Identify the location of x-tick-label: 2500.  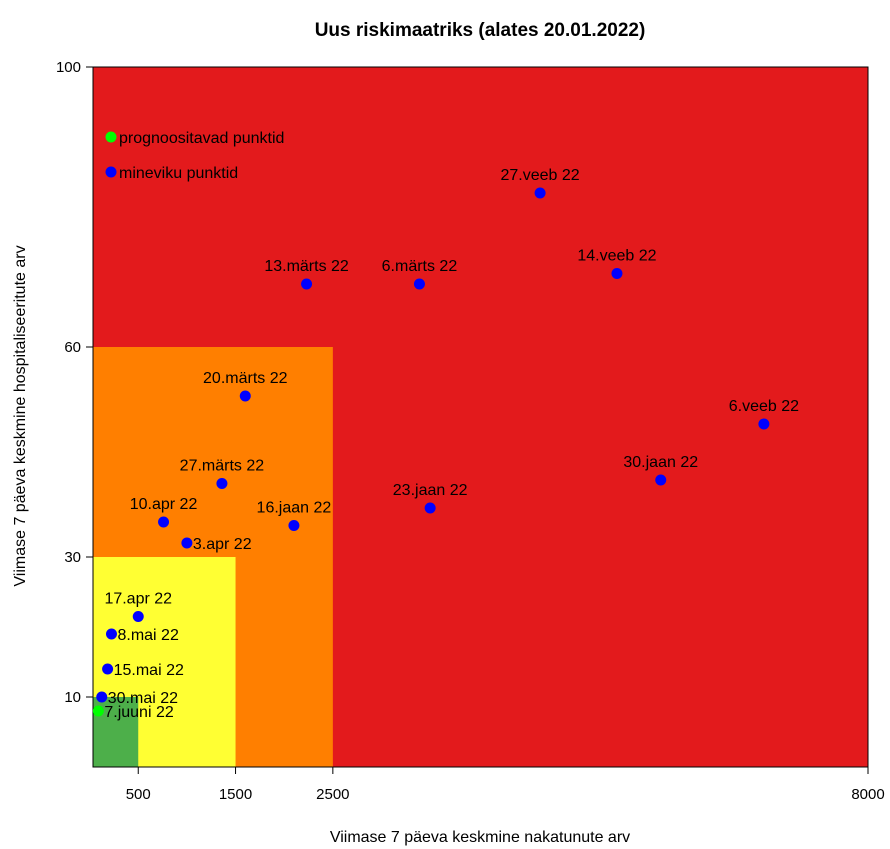
(332, 794).